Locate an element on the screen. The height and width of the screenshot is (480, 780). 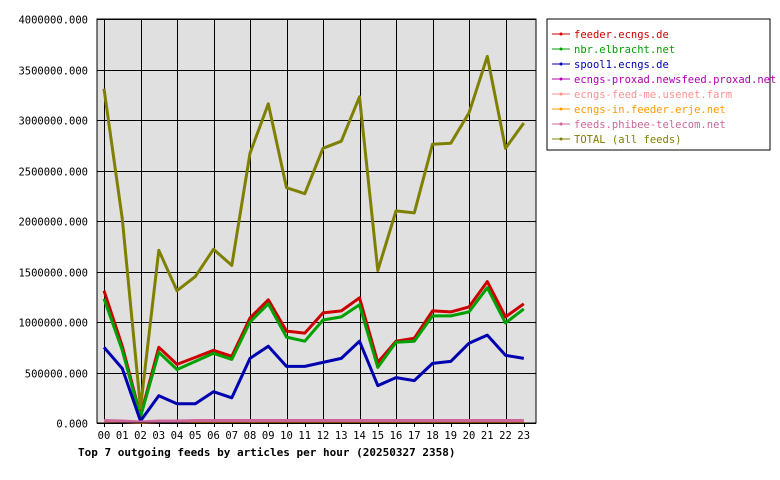
legend-box is located at coordinates (658, 84).